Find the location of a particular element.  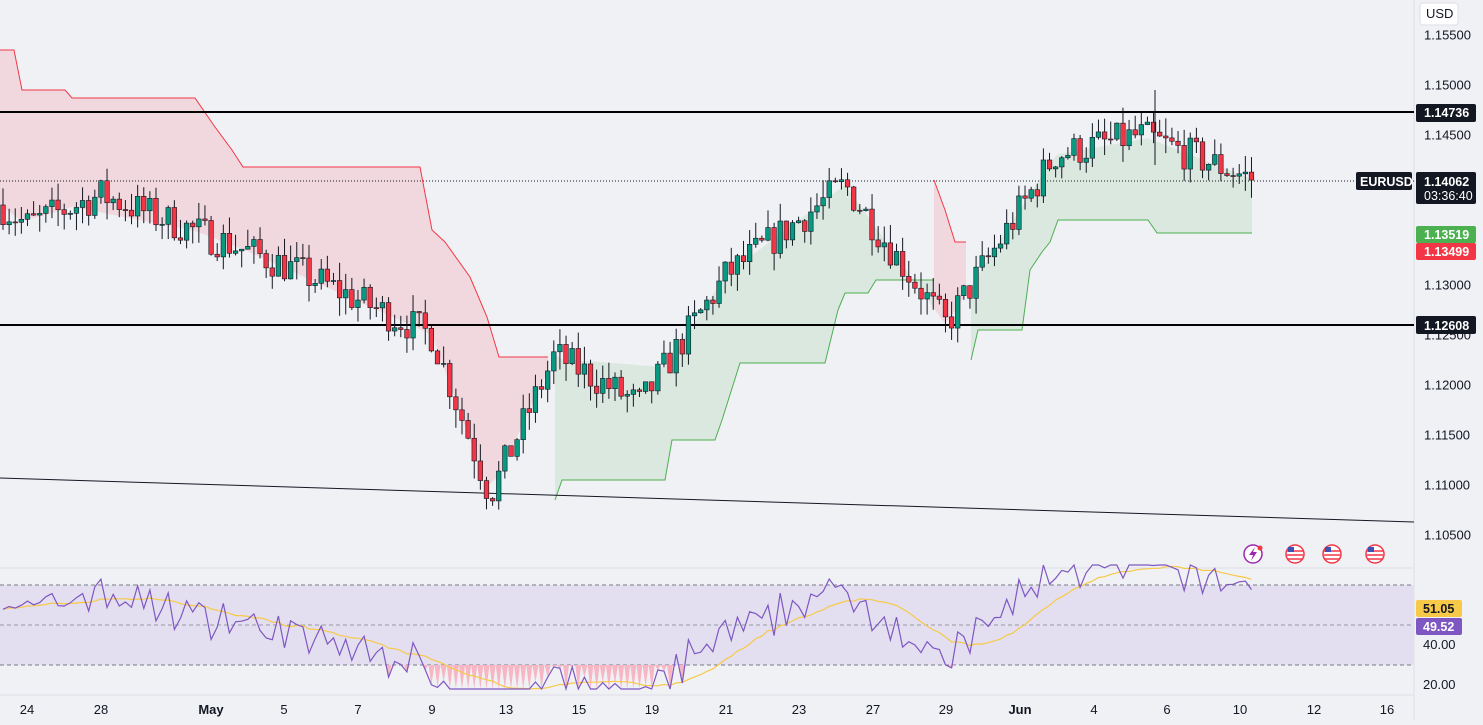

time-tick-label: 16 is located at coordinates (1387, 709).